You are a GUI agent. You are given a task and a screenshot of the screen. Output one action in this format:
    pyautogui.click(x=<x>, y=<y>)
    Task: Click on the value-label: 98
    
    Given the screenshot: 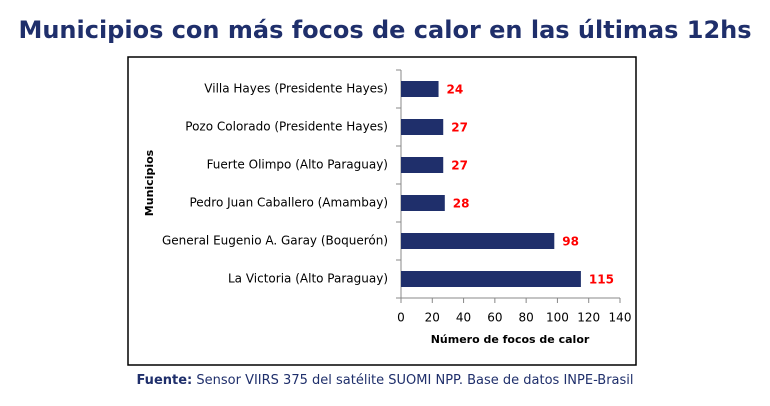 What is the action you would take?
    pyautogui.click(x=570, y=242)
    